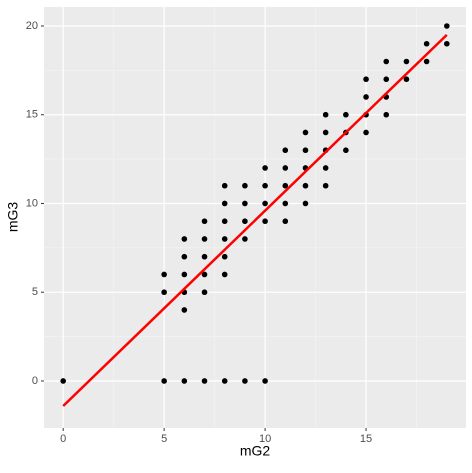 The width and height of the screenshot is (472, 473). Describe the element at coordinates (265, 439) in the screenshot. I see `x-tick-label: 10` at that location.